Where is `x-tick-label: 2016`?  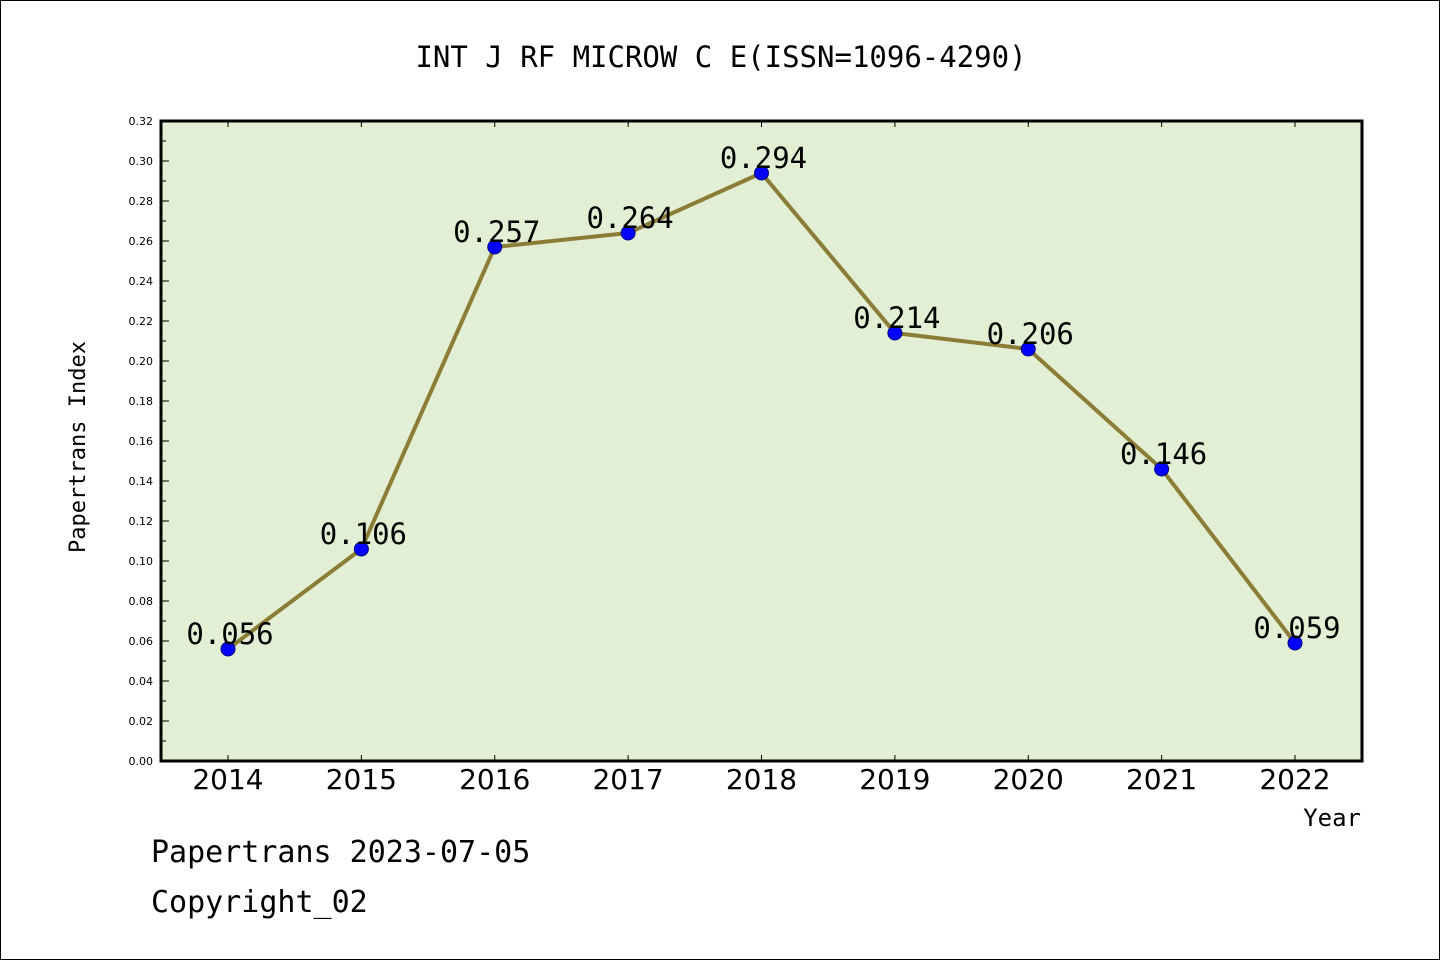
x-tick-label: 2016 is located at coordinates (494, 779).